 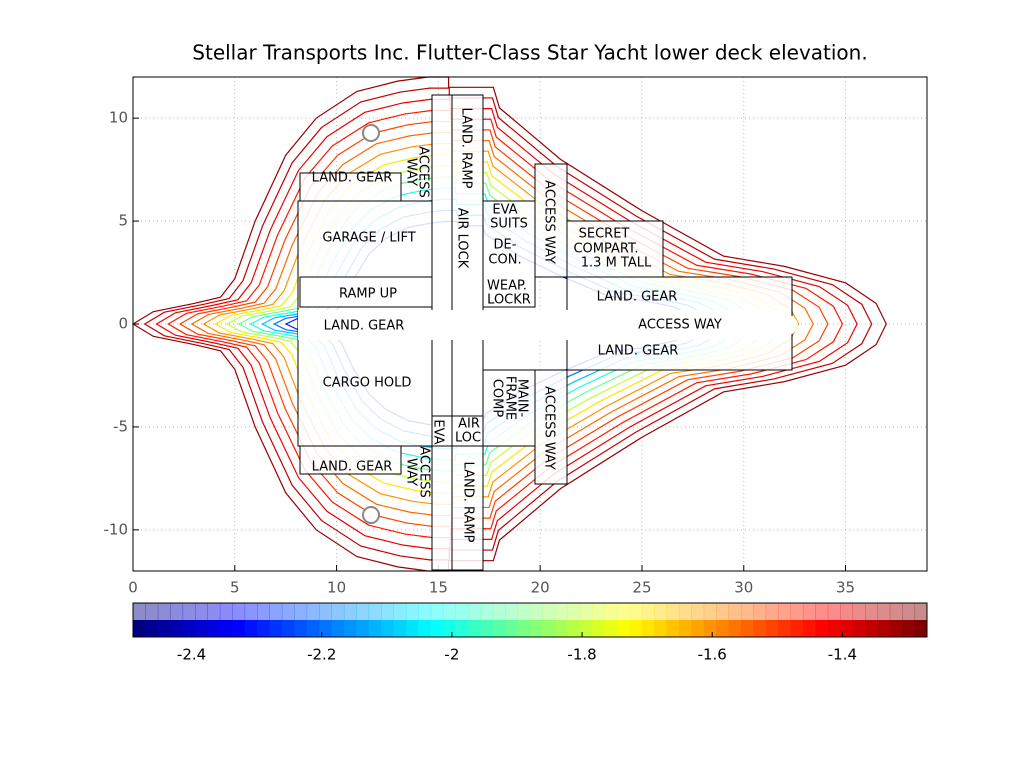 What do you see at coordinates (367, 383) in the screenshot?
I see `room-label: CARGO HOLD` at bounding box center [367, 383].